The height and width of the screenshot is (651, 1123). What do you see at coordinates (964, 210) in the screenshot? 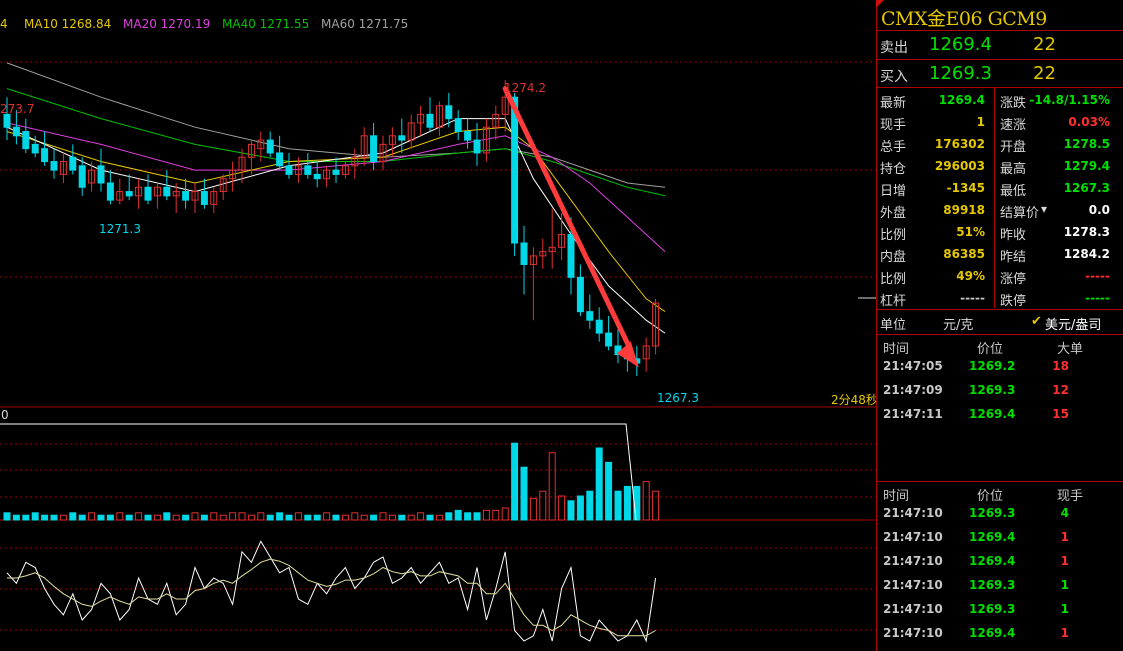
I see `quote-value: 89918` at bounding box center [964, 210].